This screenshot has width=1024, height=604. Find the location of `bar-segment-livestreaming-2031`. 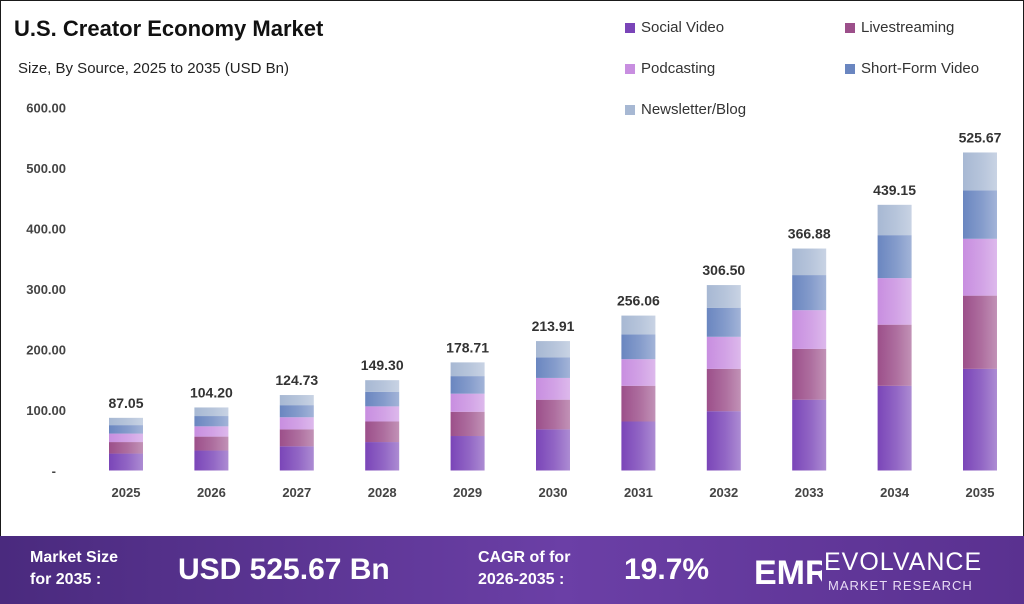

bar-segment-livestreaming-2031 is located at coordinates (638, 403).